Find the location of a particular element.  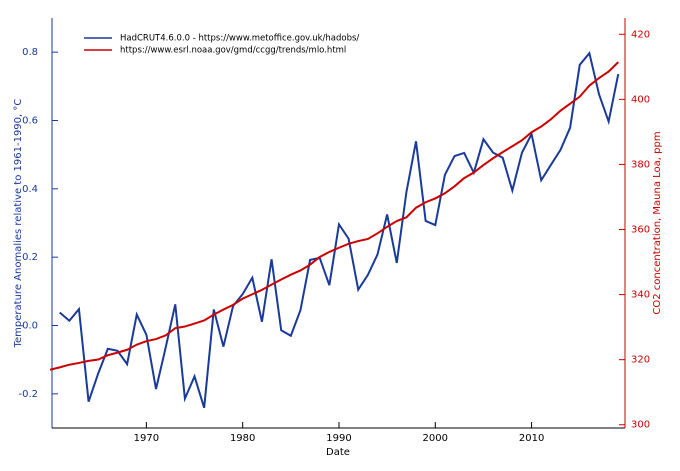

x-axis-title: Date is located at coordinates (338, 452).